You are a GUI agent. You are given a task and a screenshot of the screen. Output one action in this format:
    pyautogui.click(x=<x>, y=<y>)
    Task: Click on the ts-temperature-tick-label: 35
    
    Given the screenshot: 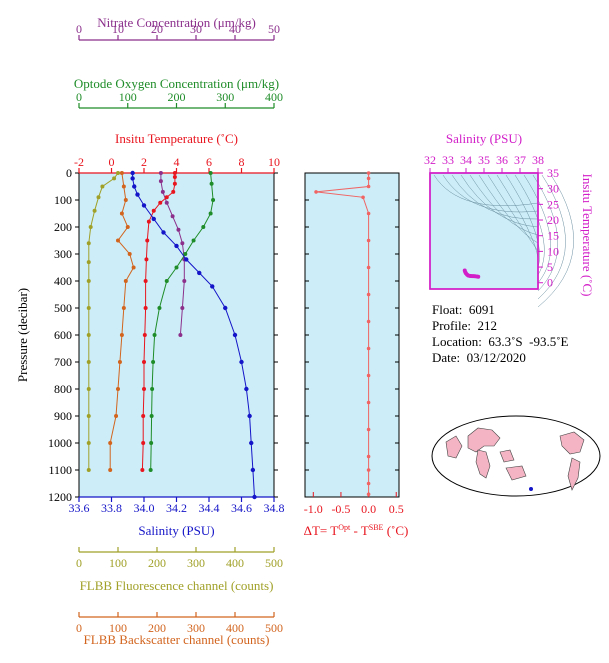 What is the action you would take?
    pyautogui.click(x=553, y=173)
    